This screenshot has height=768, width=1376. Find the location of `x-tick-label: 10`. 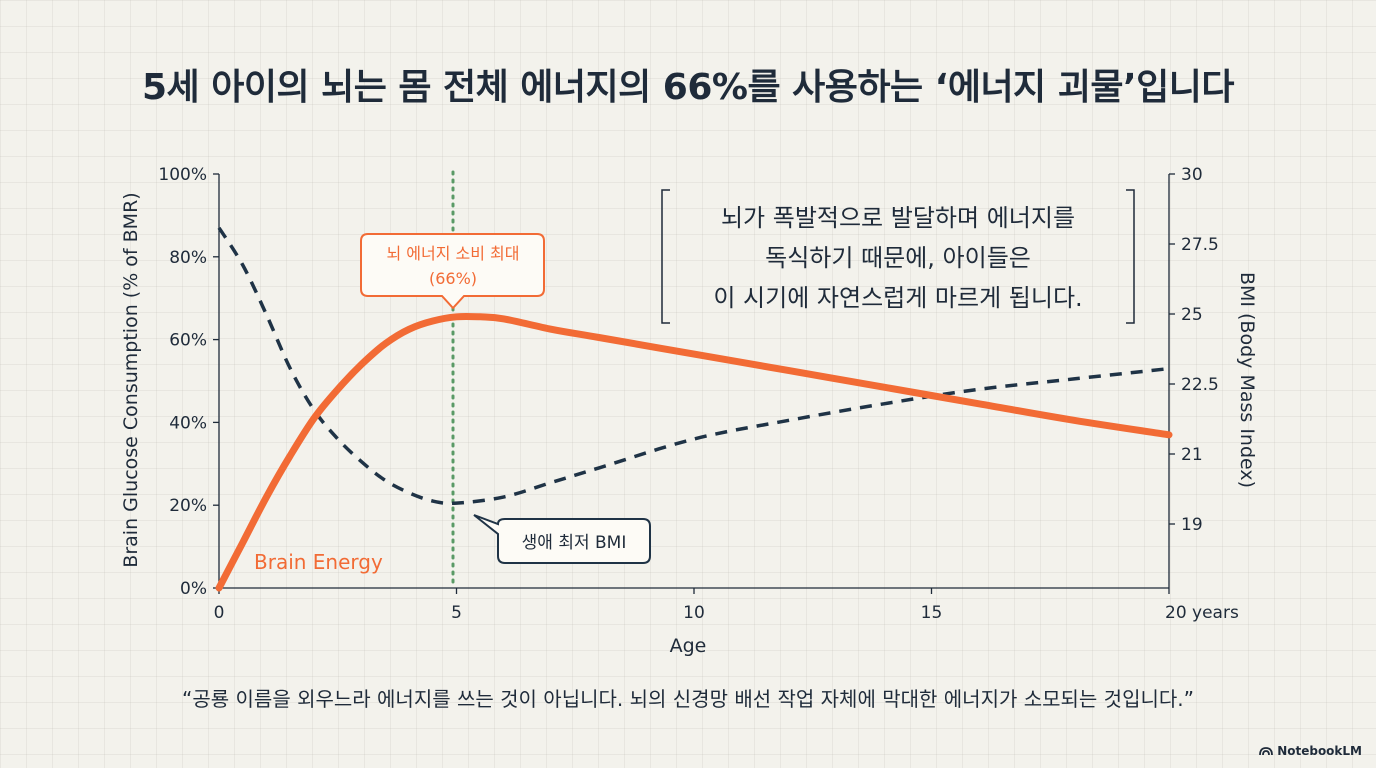

x-tick-label: 10 is located at coordinates (694, 613).